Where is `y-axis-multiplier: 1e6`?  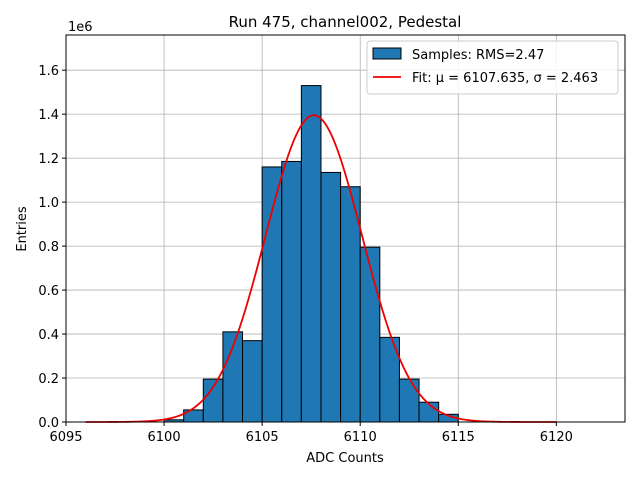 y-axis-multiplier: 1e6 is located at coordinates (80, 27).